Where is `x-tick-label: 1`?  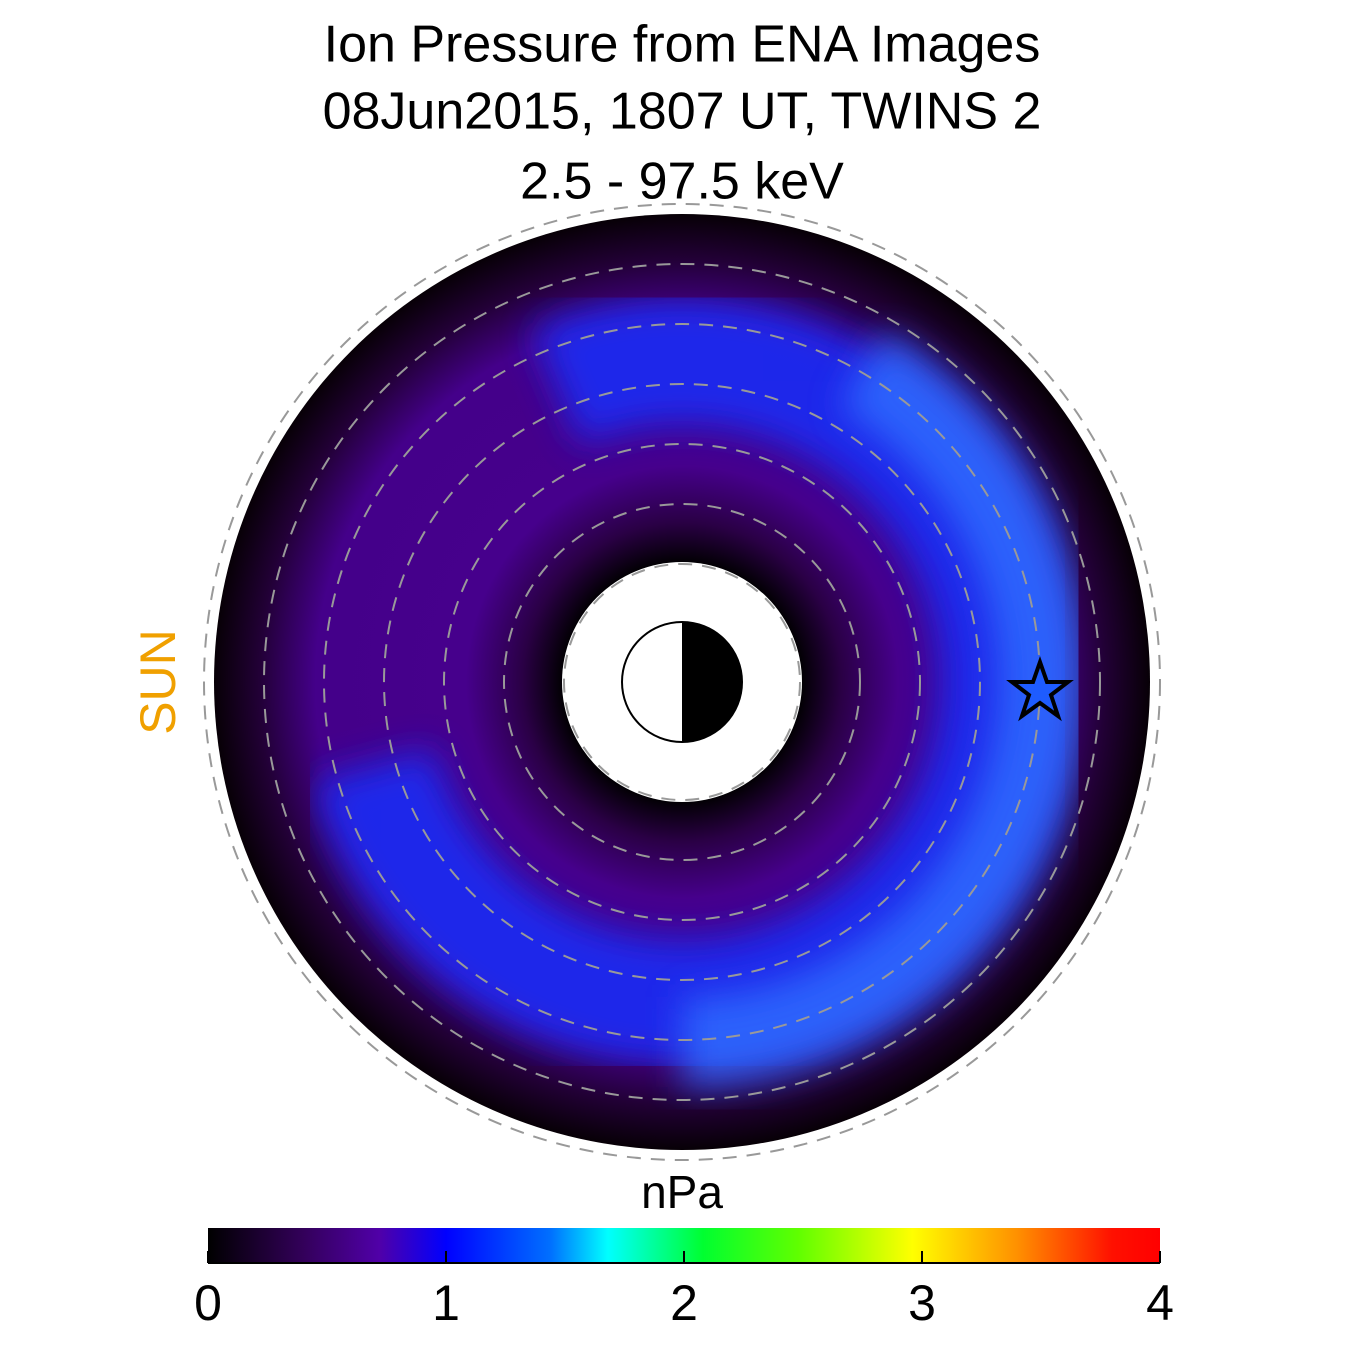 x-tick-label: 1 is located at coordinates (446, 1303).